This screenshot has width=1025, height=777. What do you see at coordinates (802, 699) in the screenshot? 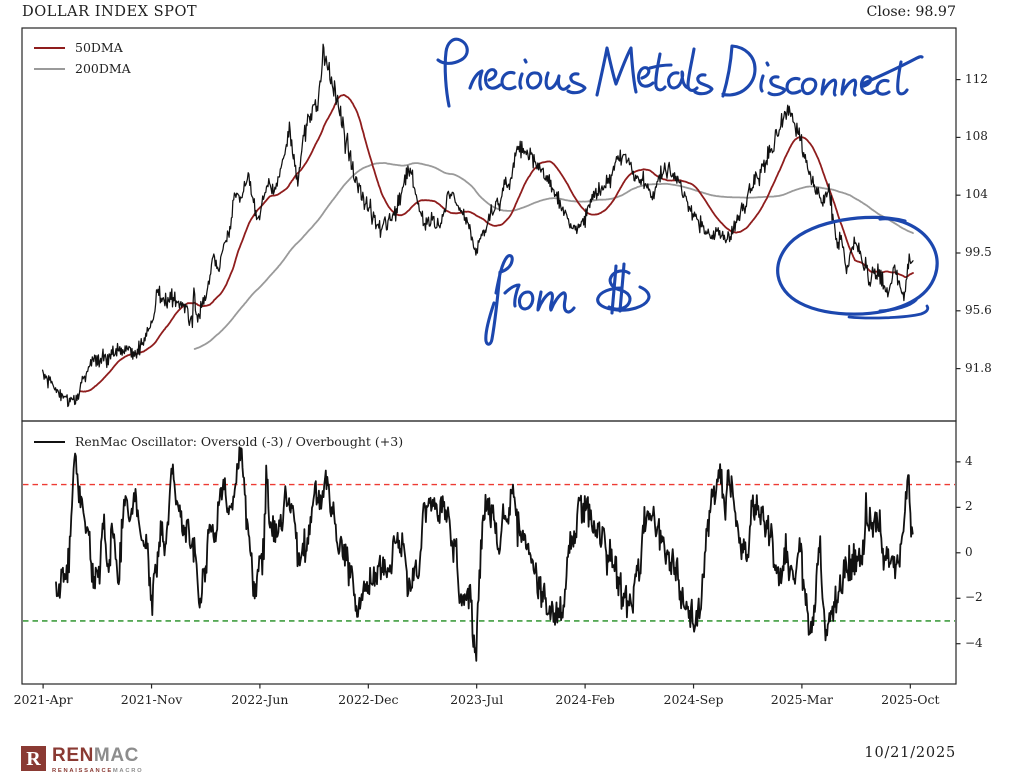
I see `xaxis-tick-label: 2025-Mar` at bounding box center [802, 699].